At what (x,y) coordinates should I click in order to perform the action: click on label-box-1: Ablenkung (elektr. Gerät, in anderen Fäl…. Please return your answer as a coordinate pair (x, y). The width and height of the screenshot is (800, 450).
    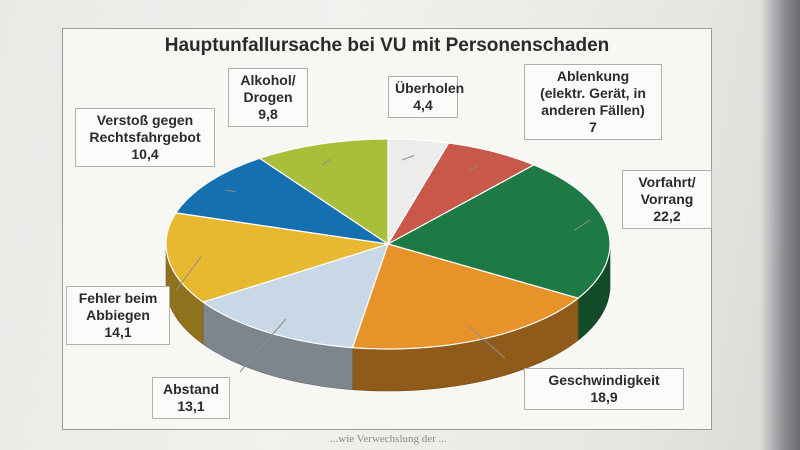
    Looking at the image, I should click on (593, 102).